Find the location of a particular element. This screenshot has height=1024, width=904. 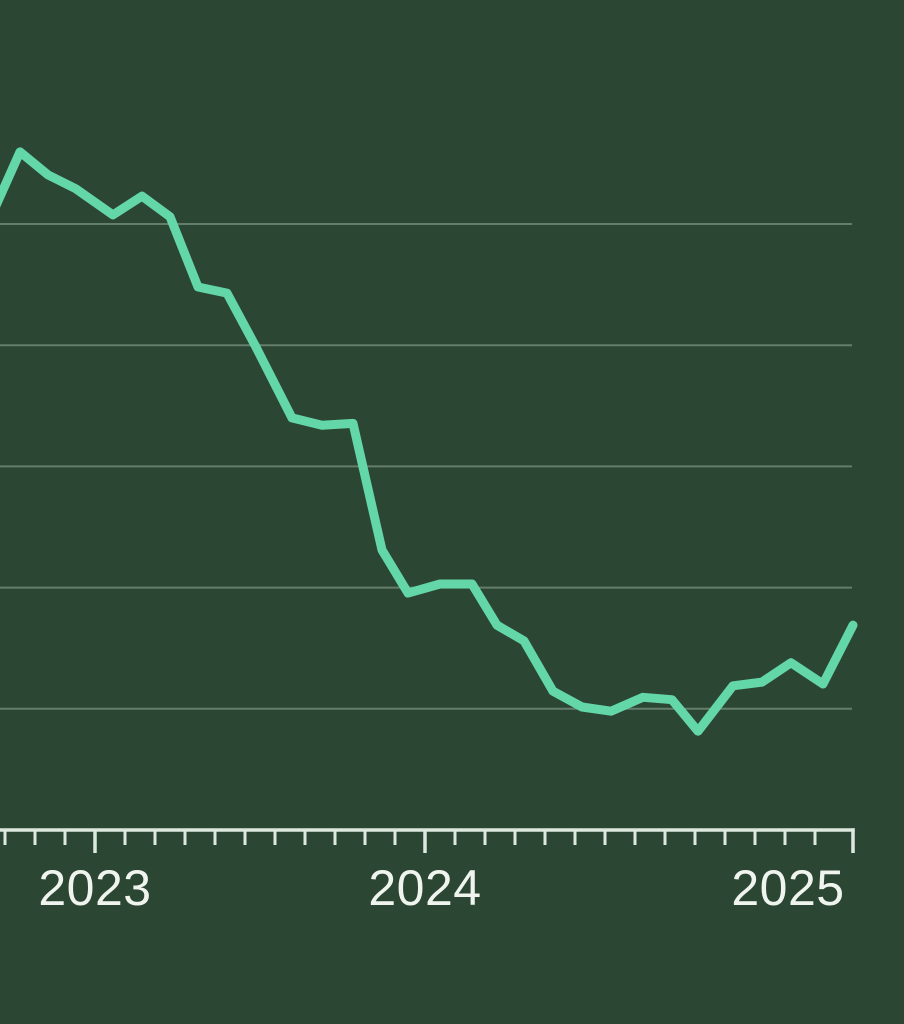

year-label: 2025 is located at coordinates (787, 888).